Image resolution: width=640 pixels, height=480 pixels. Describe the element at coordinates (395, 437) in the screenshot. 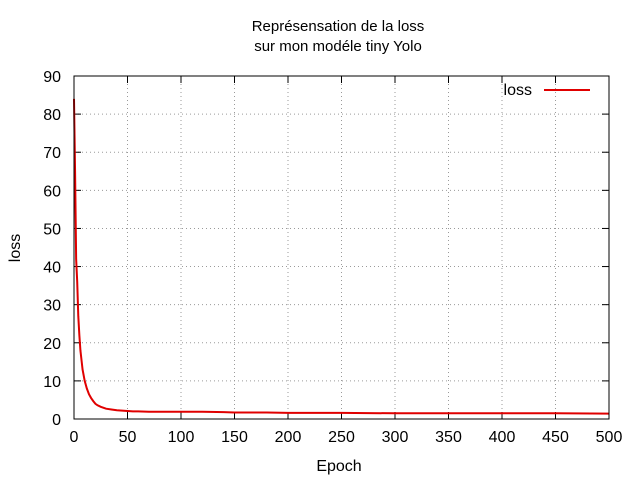

I see `x-tick-label: 300` at that location.